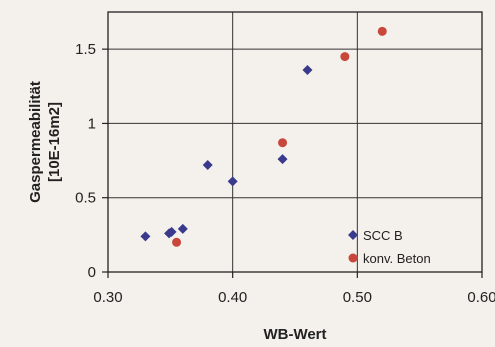  What do you see at coordinates (232, 297) in the screenshot?
I see `x-tick-label: 0.40` at bounding box center [232, 297].